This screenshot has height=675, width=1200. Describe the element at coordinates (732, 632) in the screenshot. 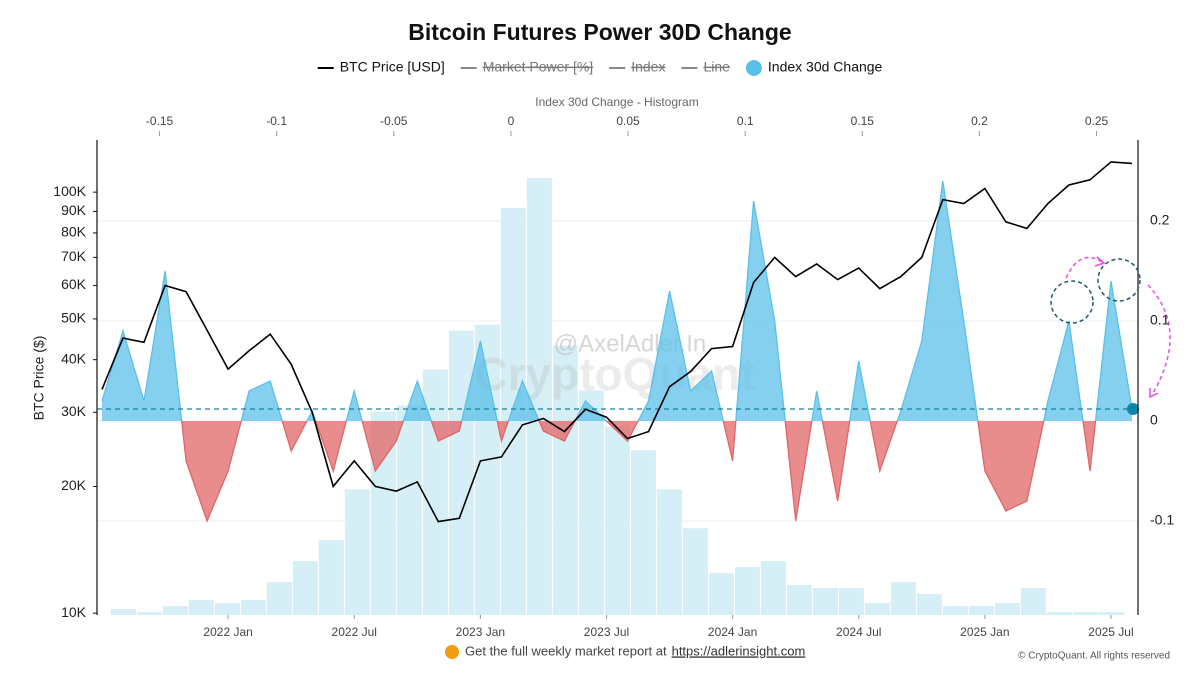

I see `x-tick-label: 2024 Jan` at that location.